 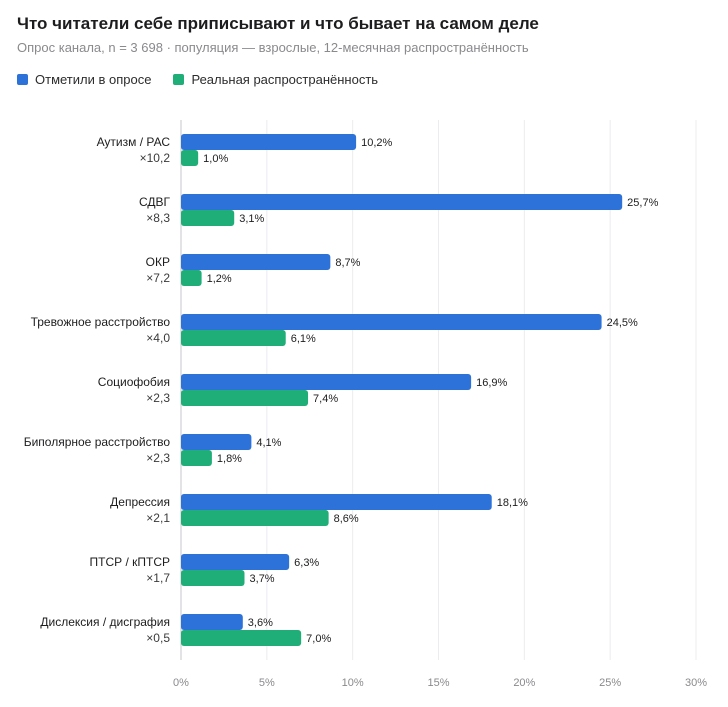 I want to click on data-label-real: 7,4%, so click(x=325, y=399).